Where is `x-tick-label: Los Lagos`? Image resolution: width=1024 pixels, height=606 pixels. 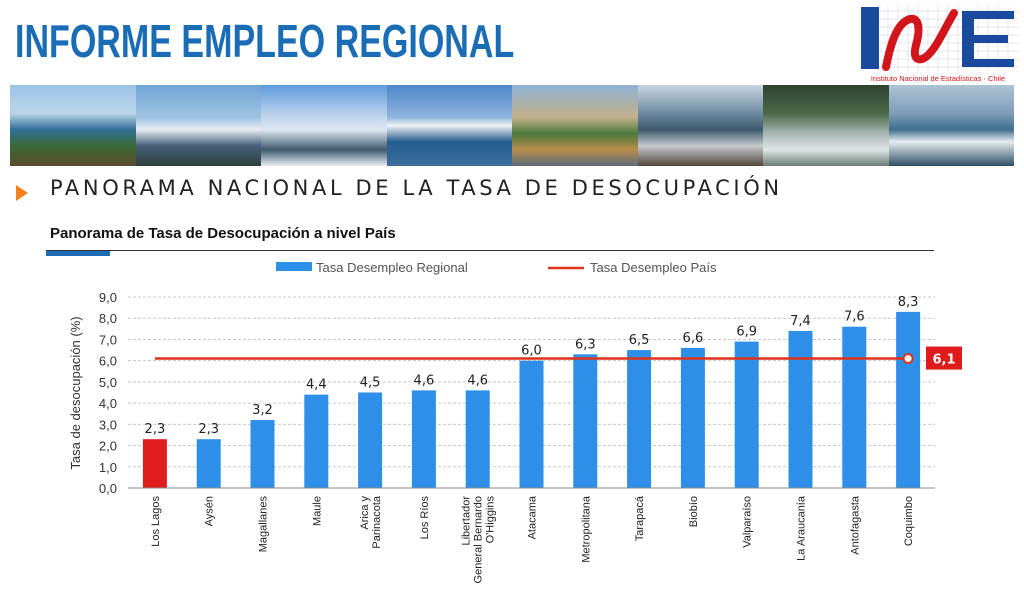
x-tick-label: Los Lagos is located at coordinates (156, 521).